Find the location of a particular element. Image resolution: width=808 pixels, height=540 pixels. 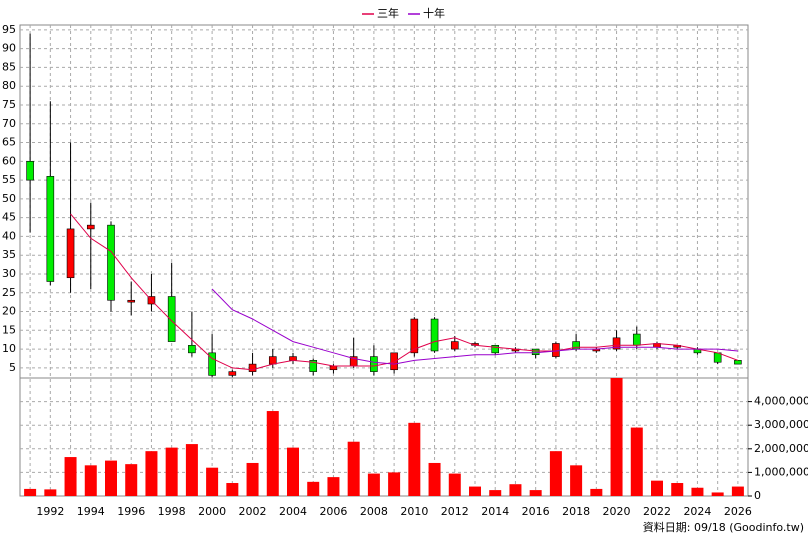

y-tick-label: 5 is located at coordinates (12, 367).